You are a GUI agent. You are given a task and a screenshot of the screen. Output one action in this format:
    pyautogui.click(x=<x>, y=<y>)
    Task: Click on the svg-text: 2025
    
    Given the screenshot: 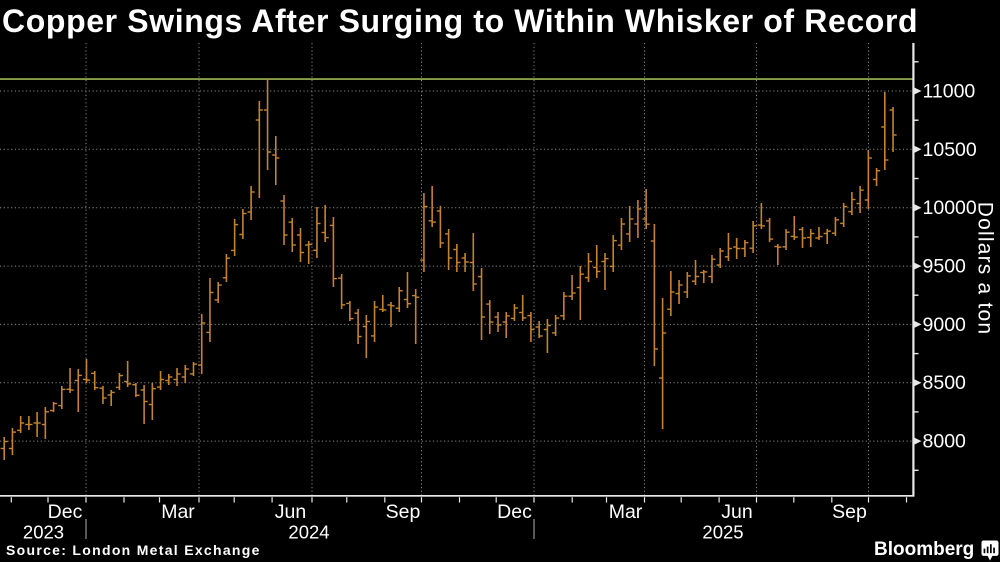 What is the action you would take?
    pyautogui.click(x=722, y=532)
    